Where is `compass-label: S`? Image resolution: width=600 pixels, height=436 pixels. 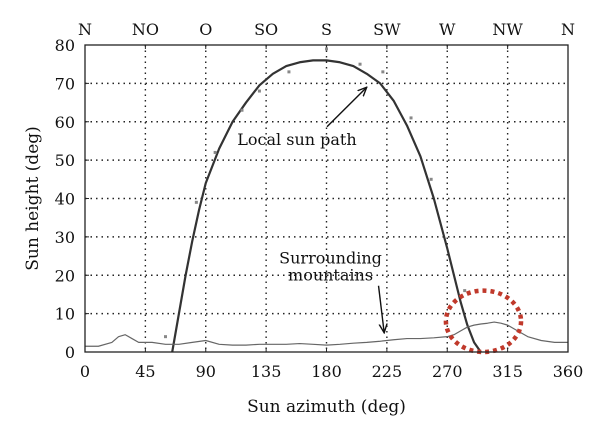 compass-label: S is located at coordinates (326, 29).